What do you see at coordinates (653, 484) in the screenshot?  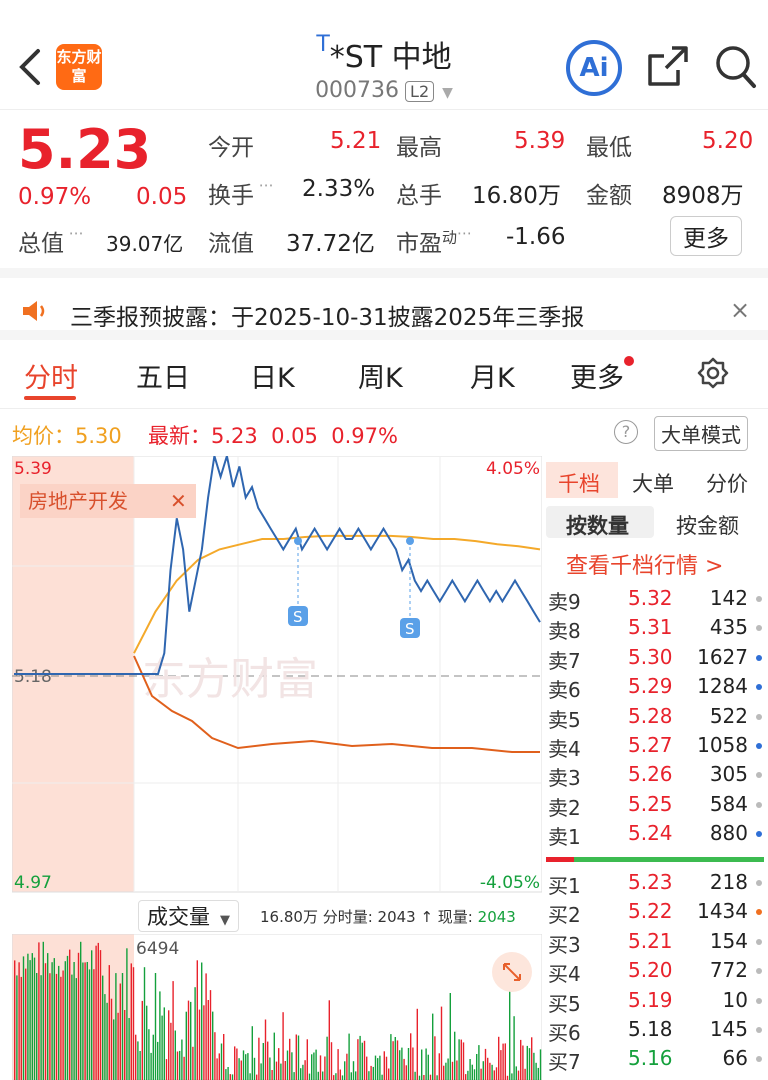 I see `tab-dadan: 大单` at bounding box center [653, 484].